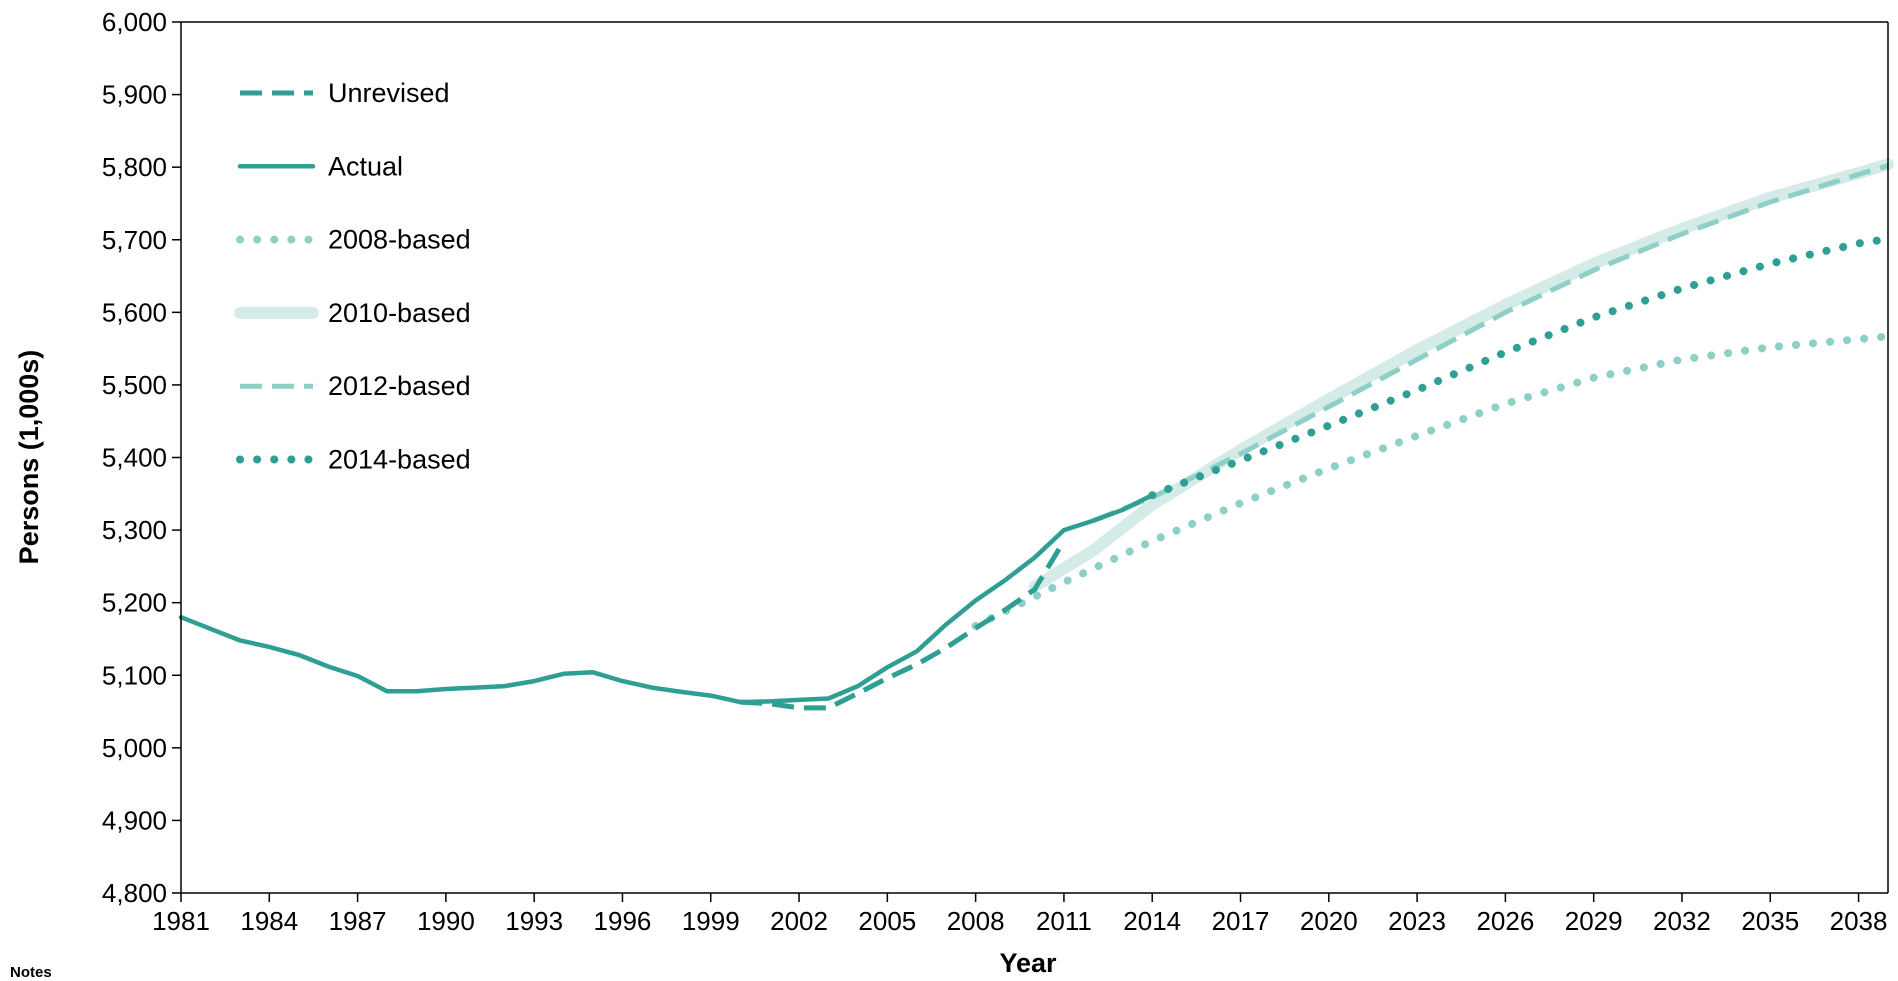 The width and height of the screenshot is (1898, 981). Describe the element at coordinates (1682, 921) in the screenshot. I see `x-tick-label: 2032` at that location.